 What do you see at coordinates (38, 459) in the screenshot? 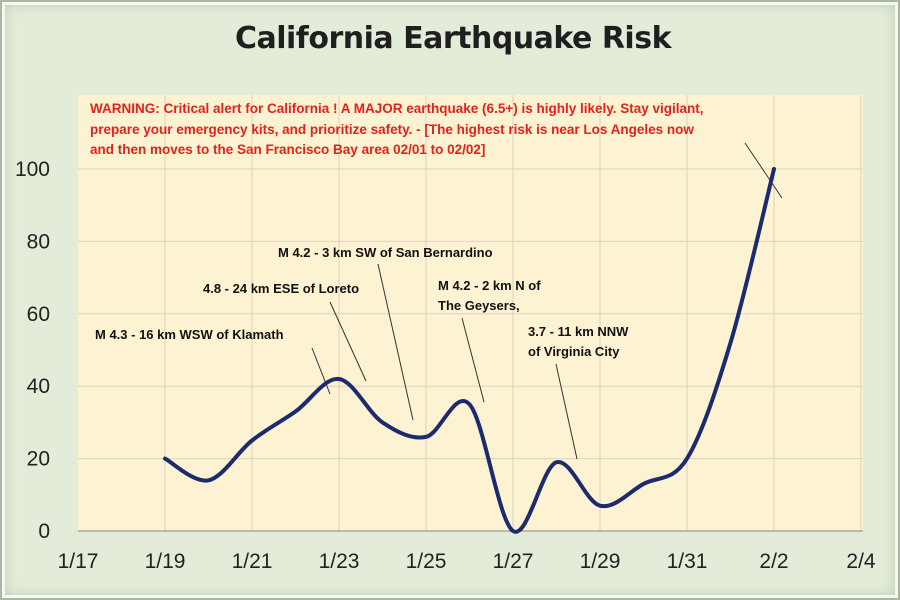
I see `y-tick-label: 20` at bounding box center [38, 459].